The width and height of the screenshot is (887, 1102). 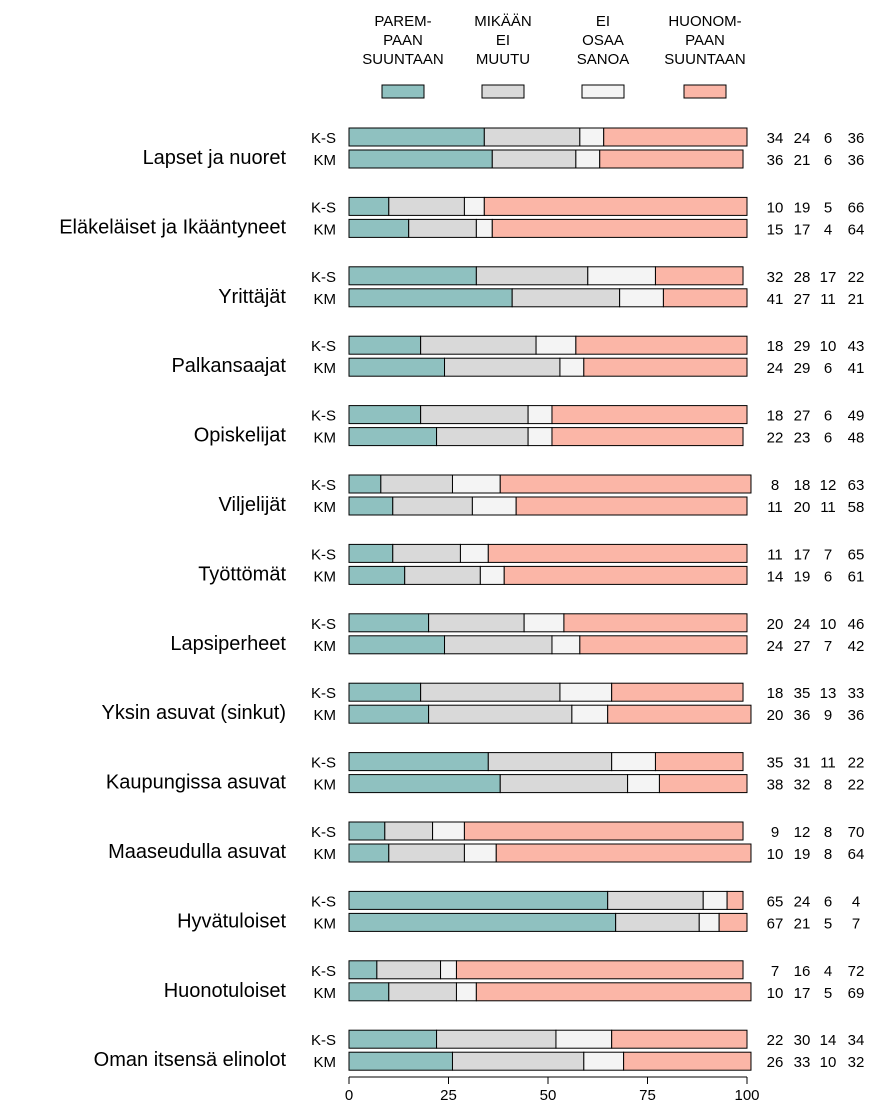 I want to click on group: Työttömät K-S 11 17 7 65 KM 14 19 6 61, so click(x=531, y=564).